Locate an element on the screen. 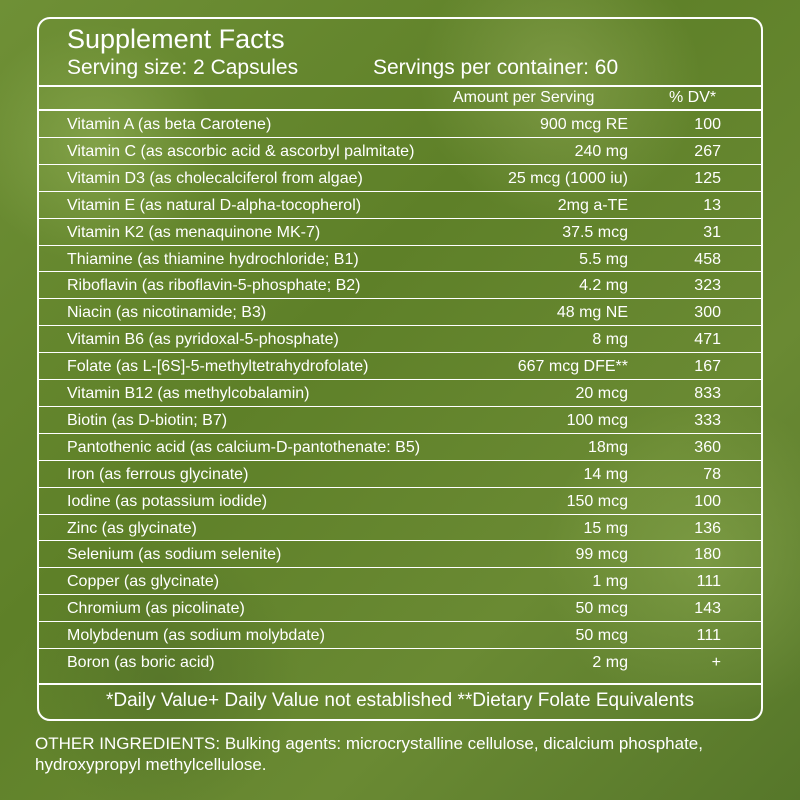  nutrient-dv: + is located at coordinates (716, 662).